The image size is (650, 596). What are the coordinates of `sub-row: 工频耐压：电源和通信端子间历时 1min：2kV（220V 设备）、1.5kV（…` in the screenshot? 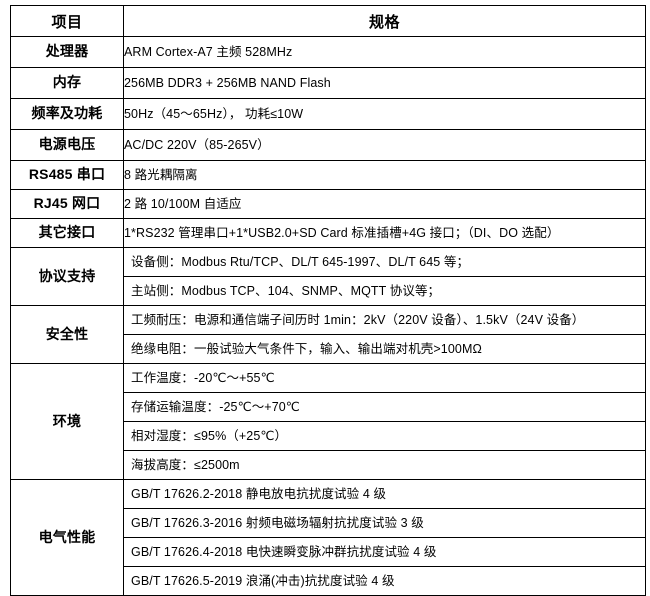 It's located at (384, 320).